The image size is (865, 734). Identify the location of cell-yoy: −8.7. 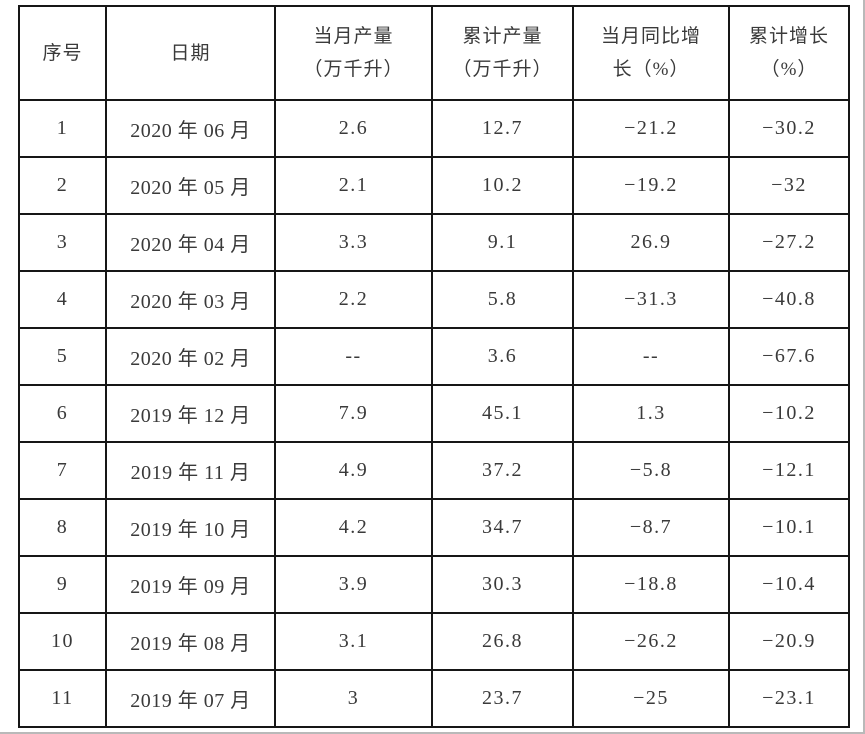
(651, 527).